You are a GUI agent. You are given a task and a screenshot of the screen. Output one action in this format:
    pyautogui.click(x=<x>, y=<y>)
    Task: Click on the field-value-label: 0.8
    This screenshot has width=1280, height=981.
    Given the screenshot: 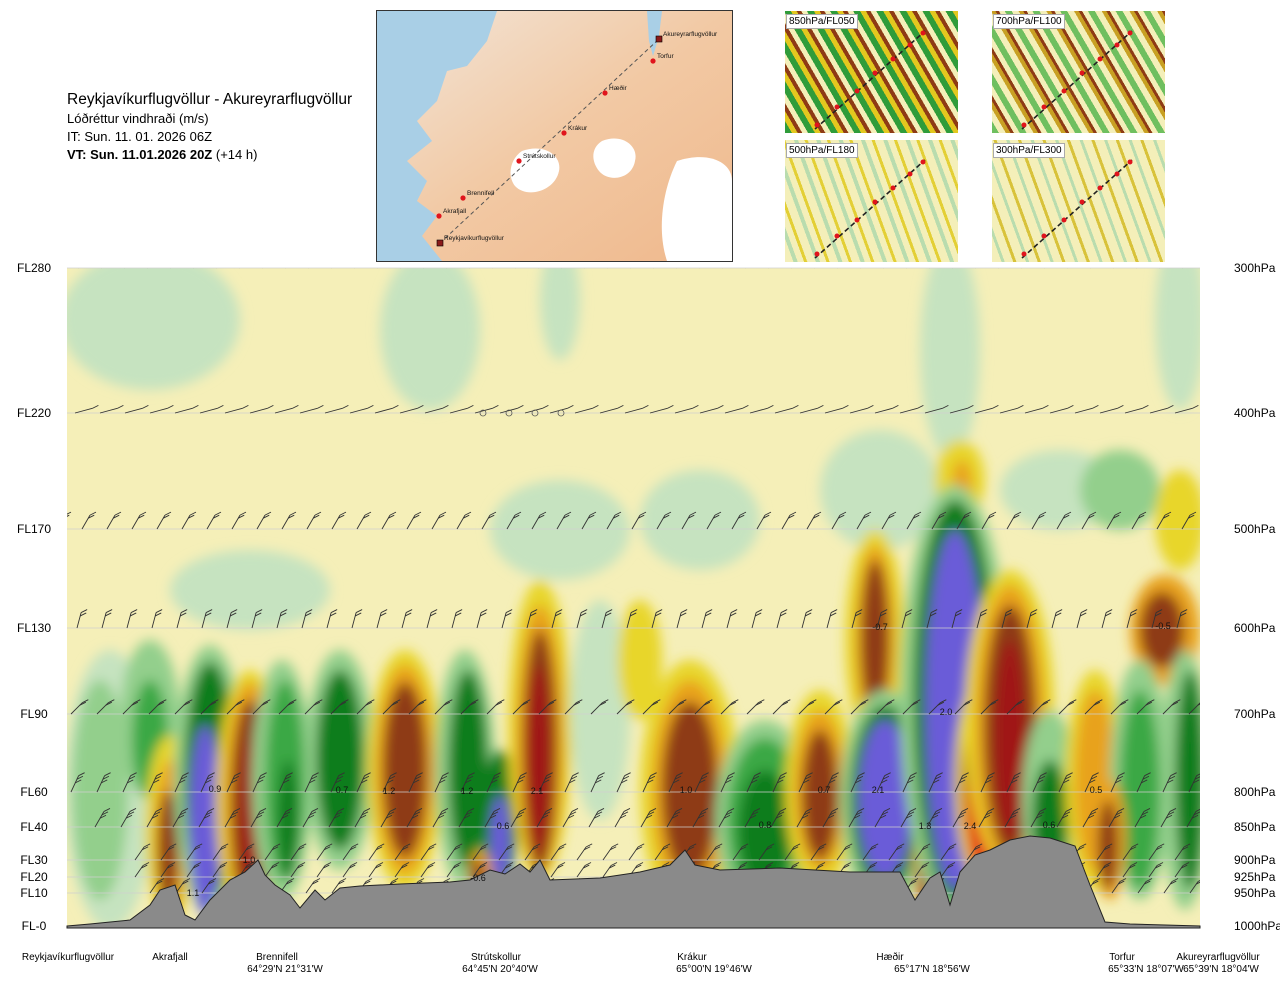 What is the action you would take?
    pyautogui.click(x=765, y=825)
    